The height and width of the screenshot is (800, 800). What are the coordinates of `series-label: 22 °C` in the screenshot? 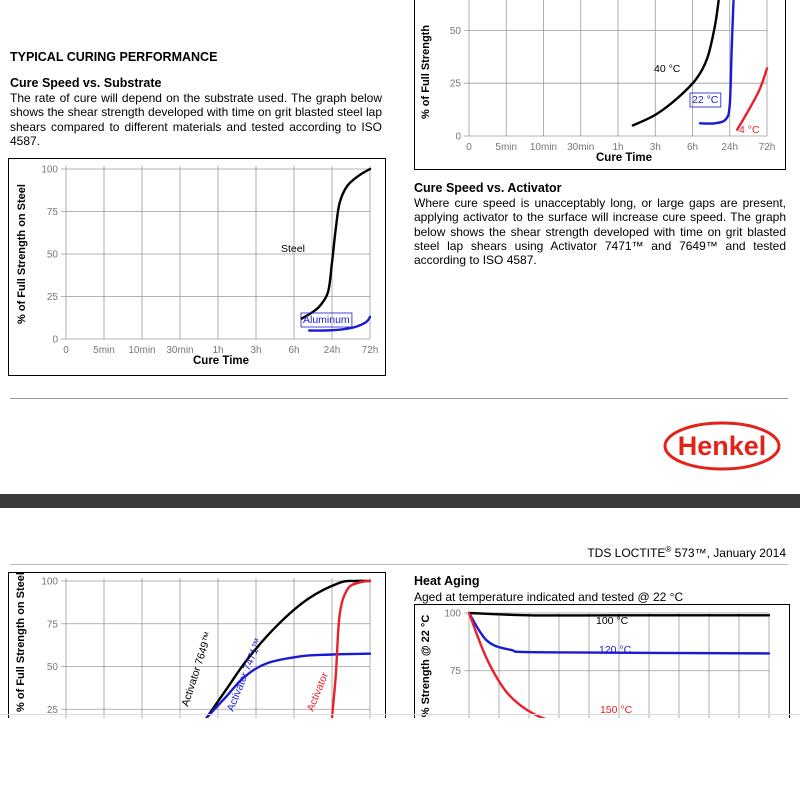 It's located at (705, 100).